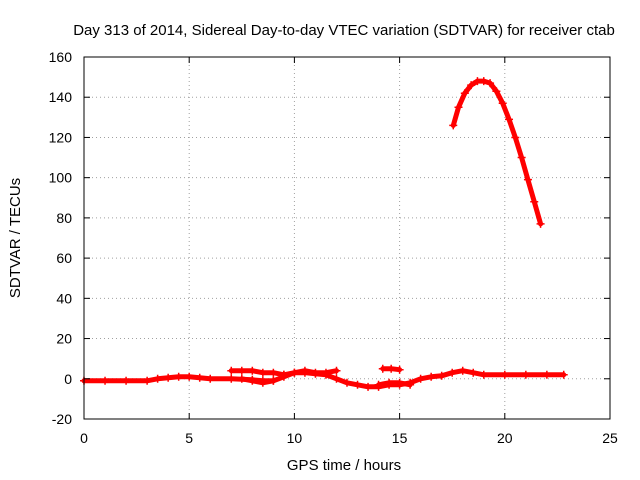 The image size is (640, 480). I want to click on y-tick-label: 40, so click(64, 298).